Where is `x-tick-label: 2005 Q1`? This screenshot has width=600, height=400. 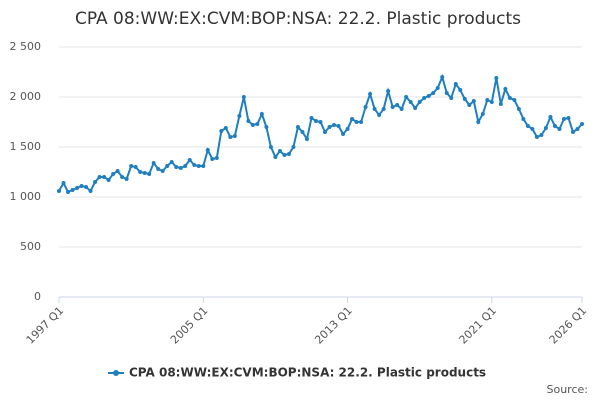 x-tick-label: 2005 Q1 is located at coordinates (189, 325).